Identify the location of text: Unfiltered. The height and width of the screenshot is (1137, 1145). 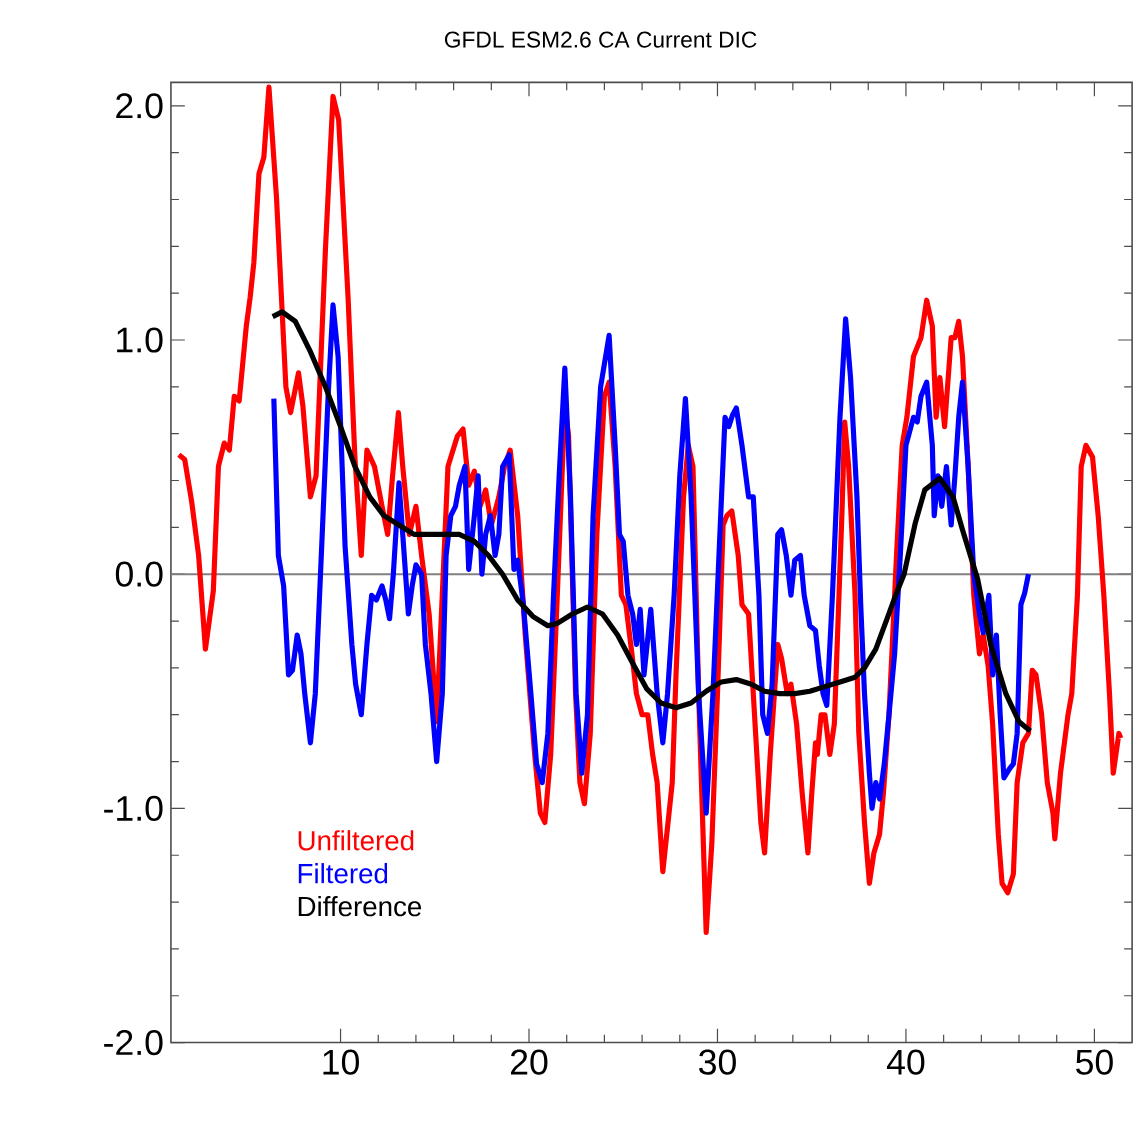
(356, 840).